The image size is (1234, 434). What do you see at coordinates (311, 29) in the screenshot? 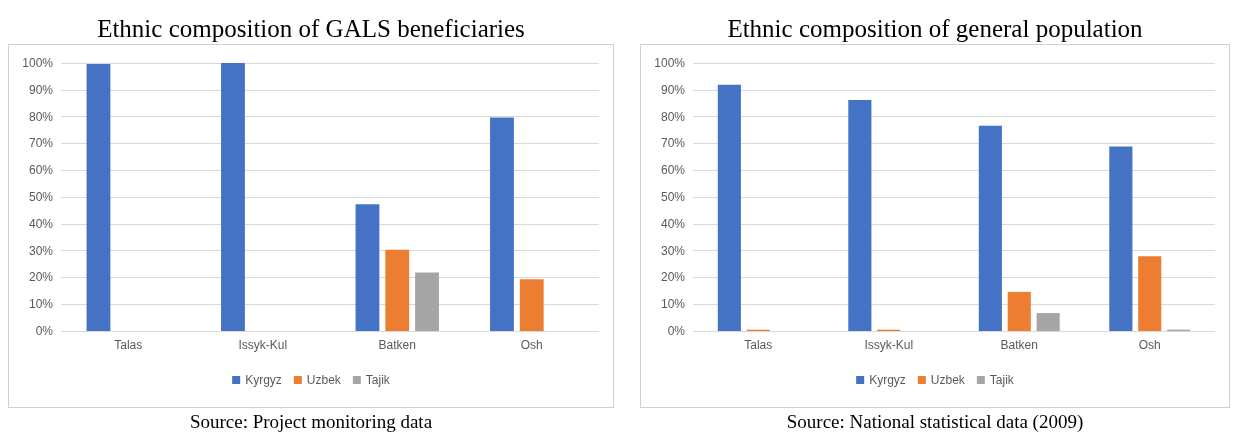
I see `chart-title: Ethnic composition of GALS beneficiaries` at bounding box center [311, 29].